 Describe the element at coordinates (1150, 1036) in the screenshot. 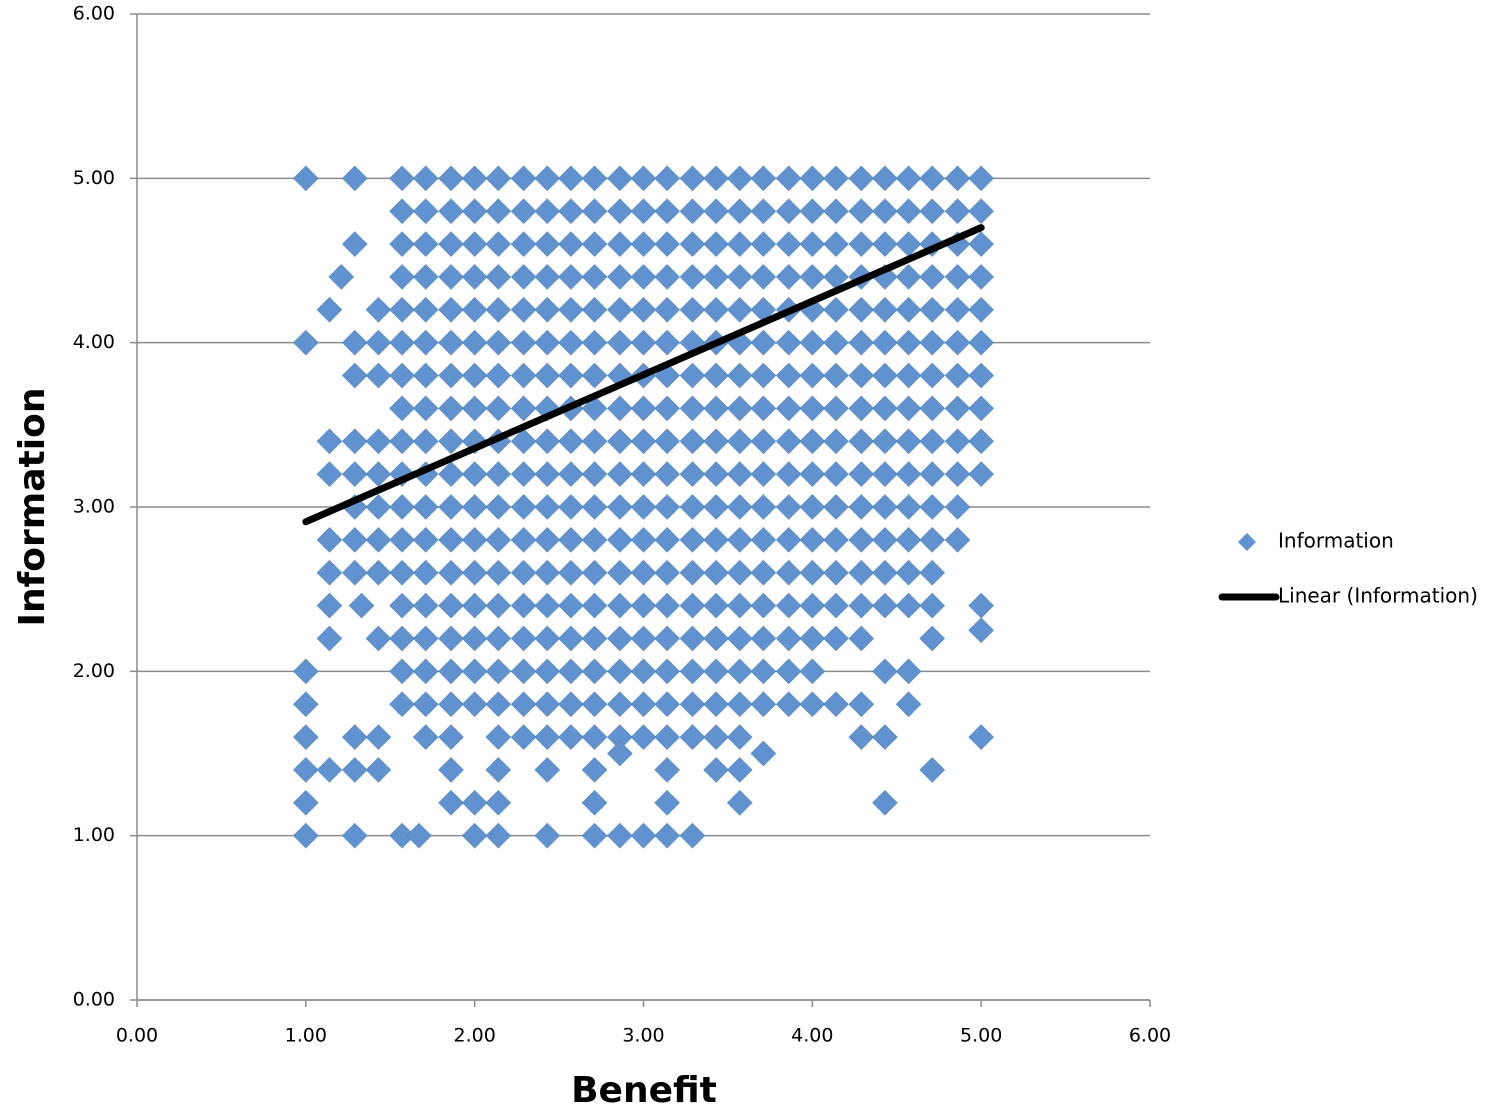

I see `x-tick-label: 6.00` at that location.